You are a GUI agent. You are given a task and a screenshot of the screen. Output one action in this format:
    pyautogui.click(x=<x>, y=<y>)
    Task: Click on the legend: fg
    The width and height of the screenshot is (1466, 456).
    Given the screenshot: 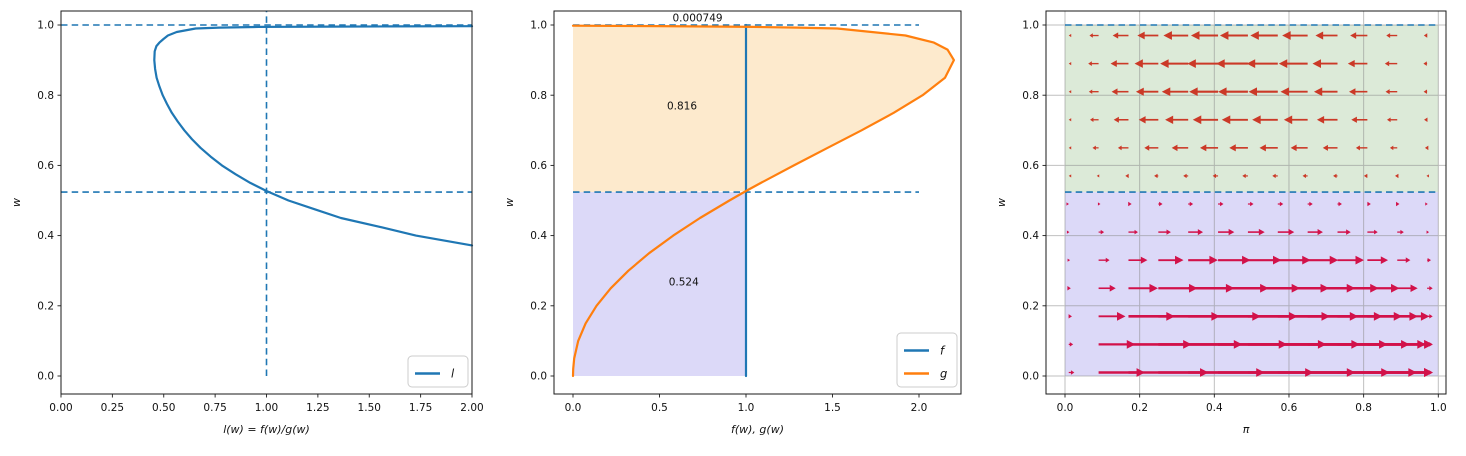 What is the action you would take?
    pyautogui.click(x=927, y=360)
    